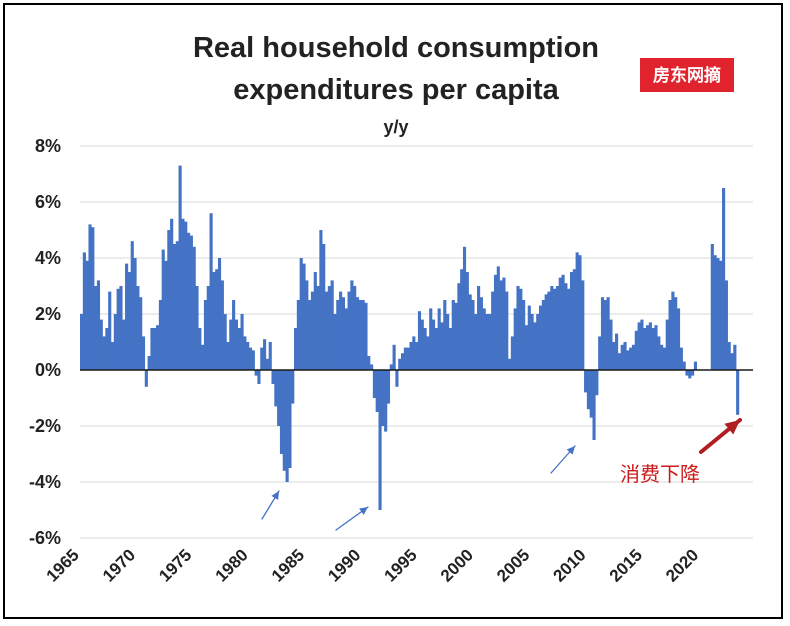  What do you see at coordinates (570, 565) in the screenshot?
I see `x-tick-label: 2010` at bounding box center [570, 565].